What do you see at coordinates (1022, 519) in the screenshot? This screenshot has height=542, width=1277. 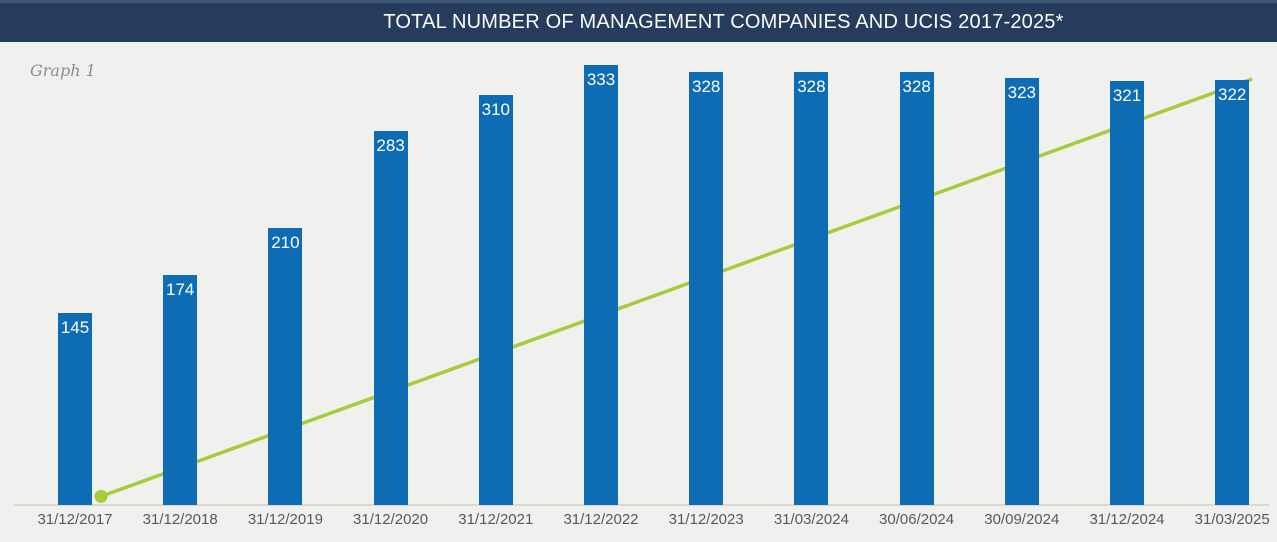 I see `x-tick-label: 30/09/2024` at bounding box center [1022, 519].